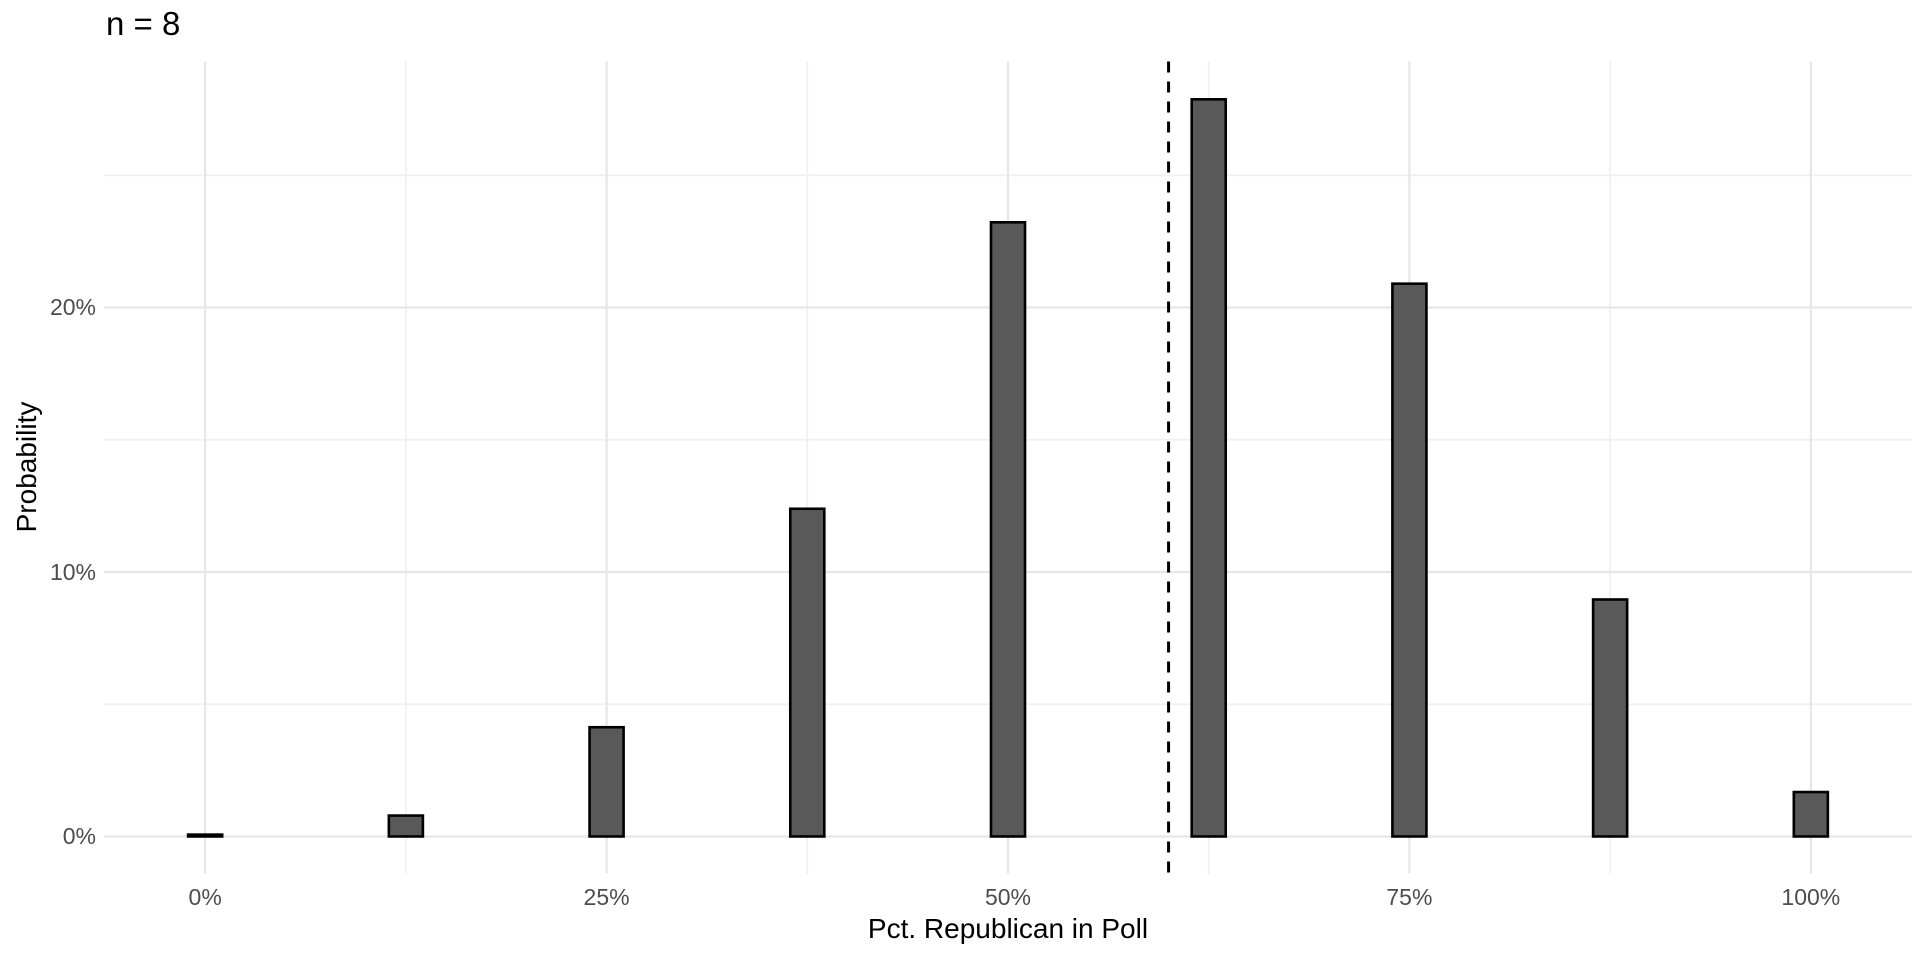 This screenshot has width=1920, height=960. Describe the element at coordinates (1008, 897) in the screenshot. I see `x-tick-label: 50%` at that location.